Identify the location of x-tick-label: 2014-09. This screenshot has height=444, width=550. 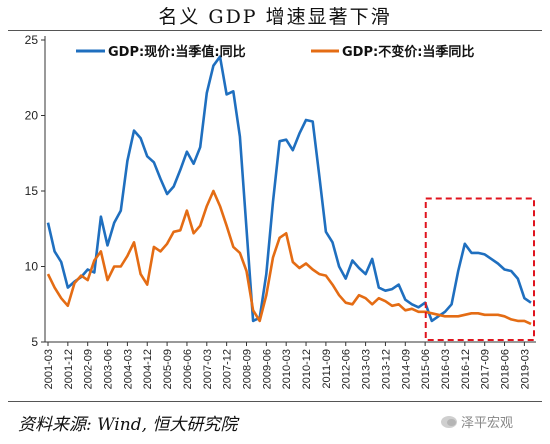
(406, 369).